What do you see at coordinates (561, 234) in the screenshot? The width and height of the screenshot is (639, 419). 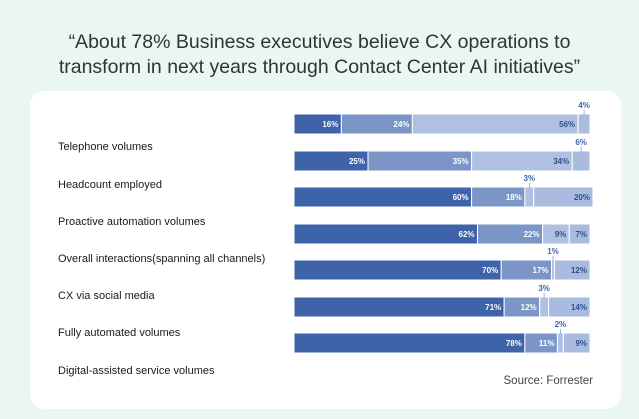 I see `data-label-4-3: 9%` at bounding box center [561, 234].